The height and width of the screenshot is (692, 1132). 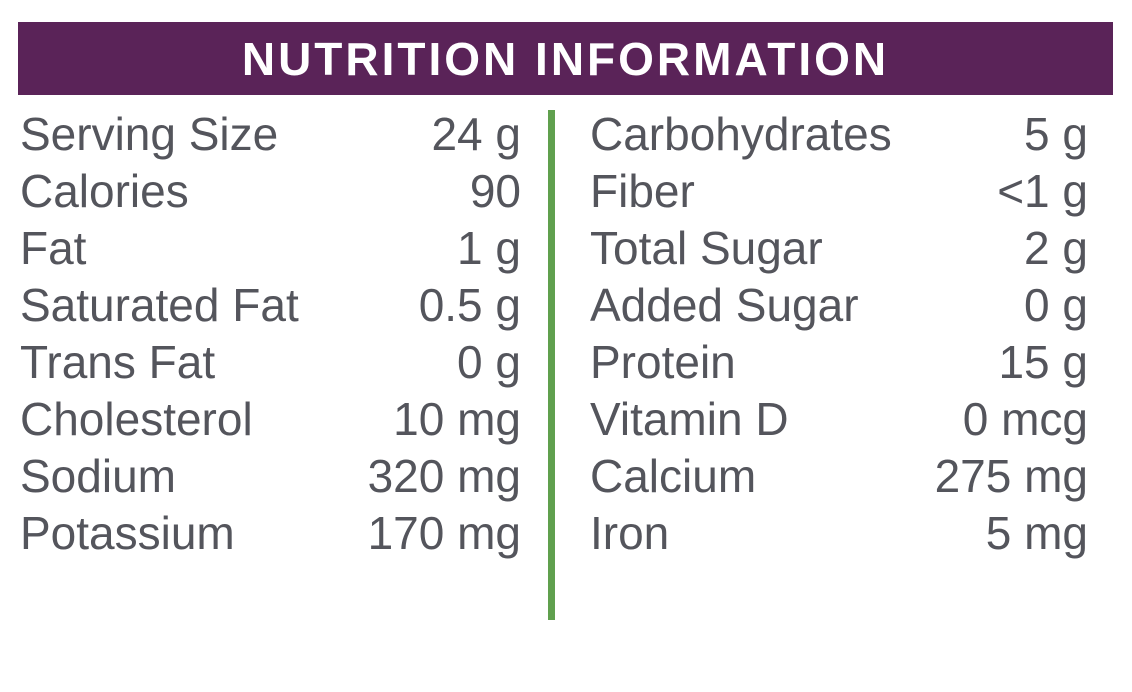 I want to click on nutrient-value: 5 mg, so click(x=1036, y=533).